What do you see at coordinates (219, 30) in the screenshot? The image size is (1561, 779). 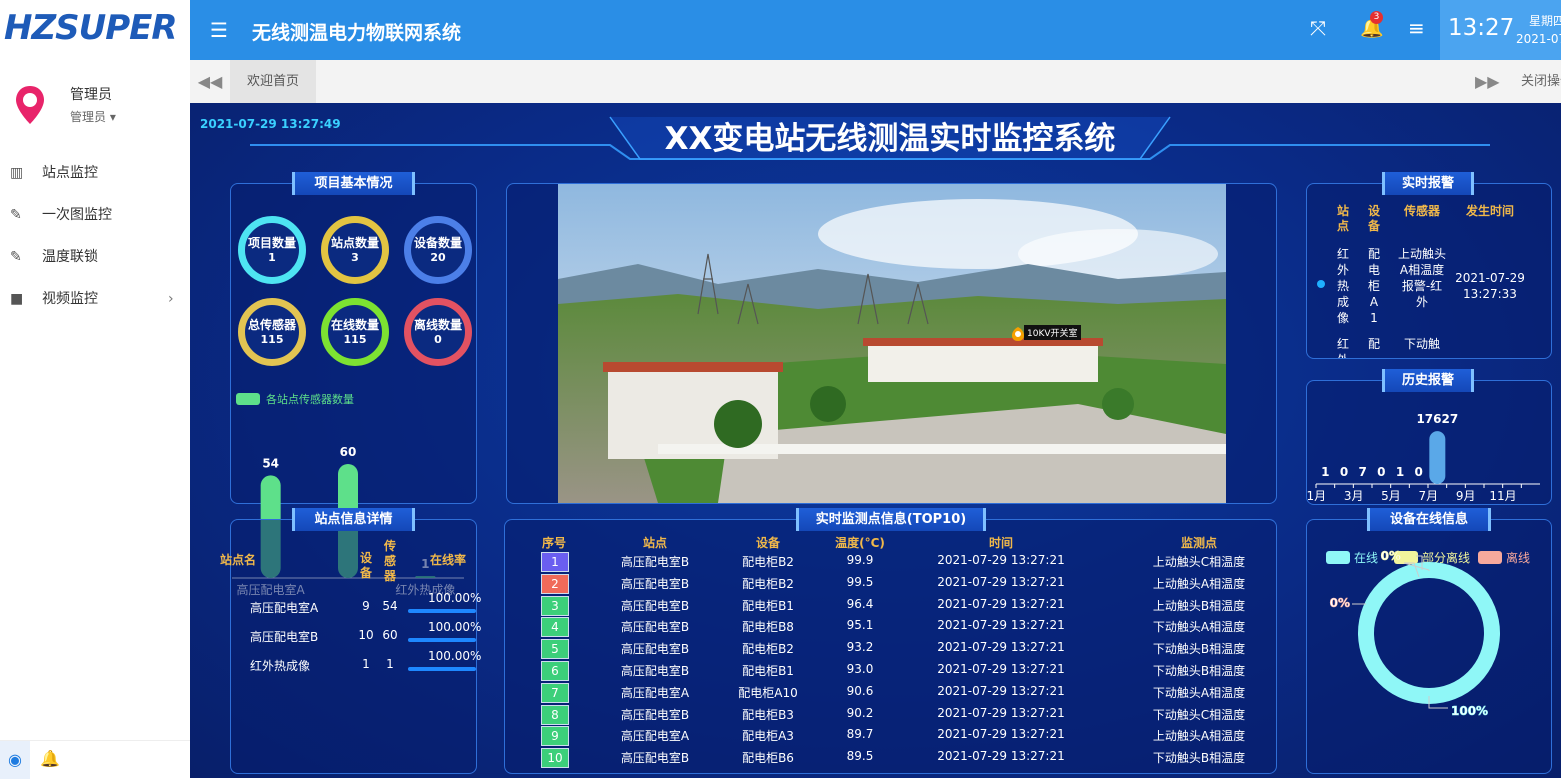 I see `collapse-button: ☰` at bounding box center [219, 30].